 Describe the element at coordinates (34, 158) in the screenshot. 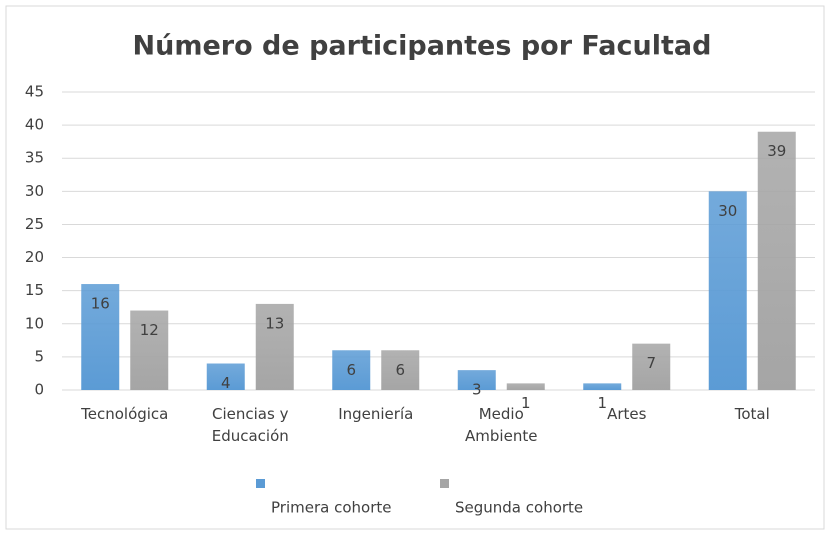

I see `y-tick-label: 35` at that location.